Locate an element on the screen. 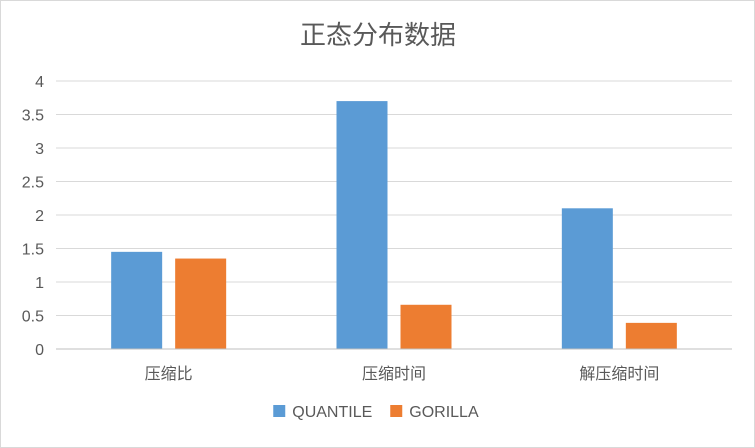 This screenshot has height=448, width=755. legend: QUANTILE GORILLA is located at coordinates (376, 412).